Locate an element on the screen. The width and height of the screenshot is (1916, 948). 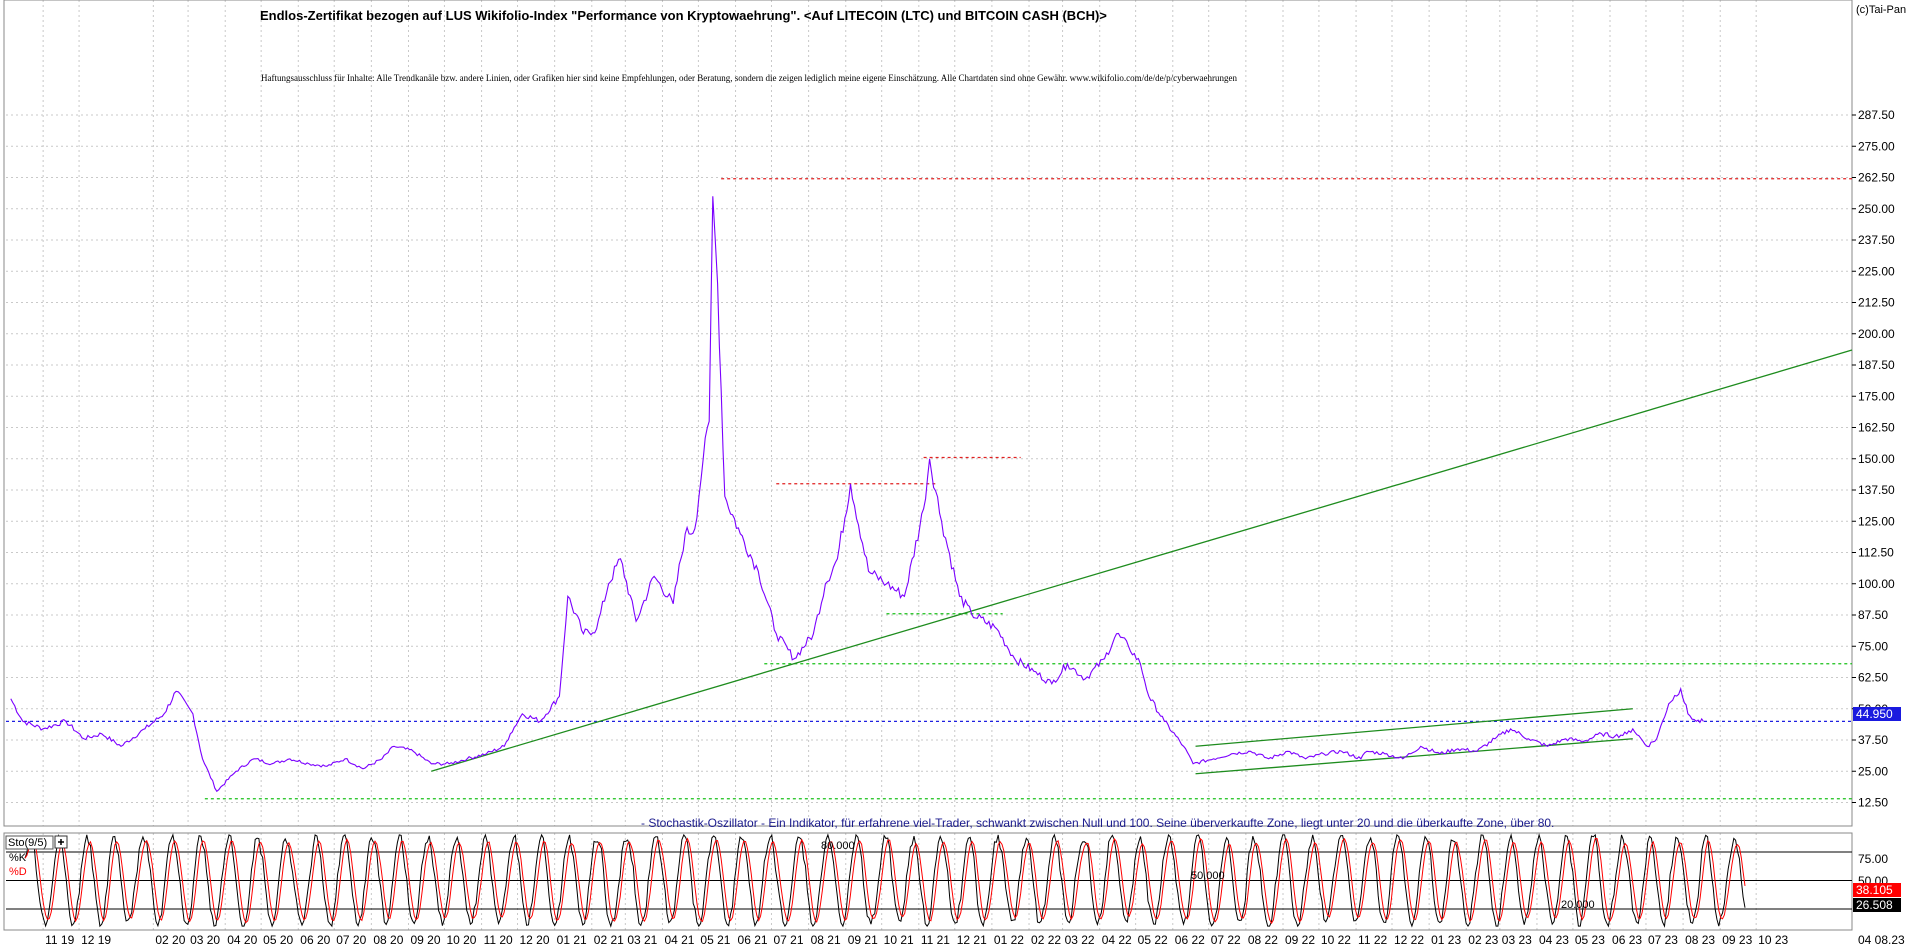
y-tick-label: 125.00 is located at coordinates (1876, 521).